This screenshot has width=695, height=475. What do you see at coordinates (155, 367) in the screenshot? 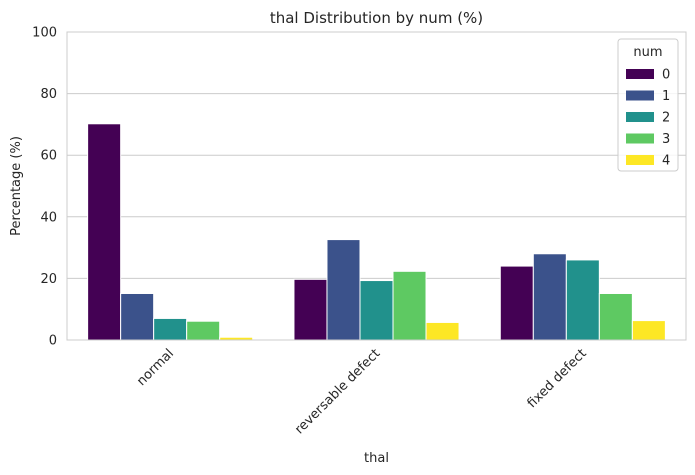
I see `x-tick-label: normal` at bounding box center [155, 367].